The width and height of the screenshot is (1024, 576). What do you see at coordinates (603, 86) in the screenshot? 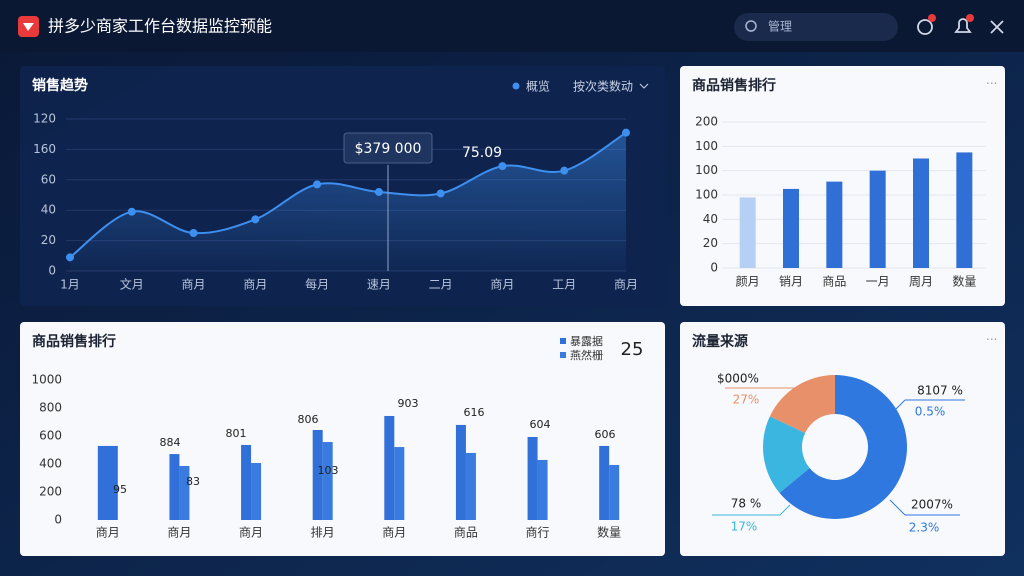
I see `dropdown: 按次类数动` at bounding box center [603, 86].